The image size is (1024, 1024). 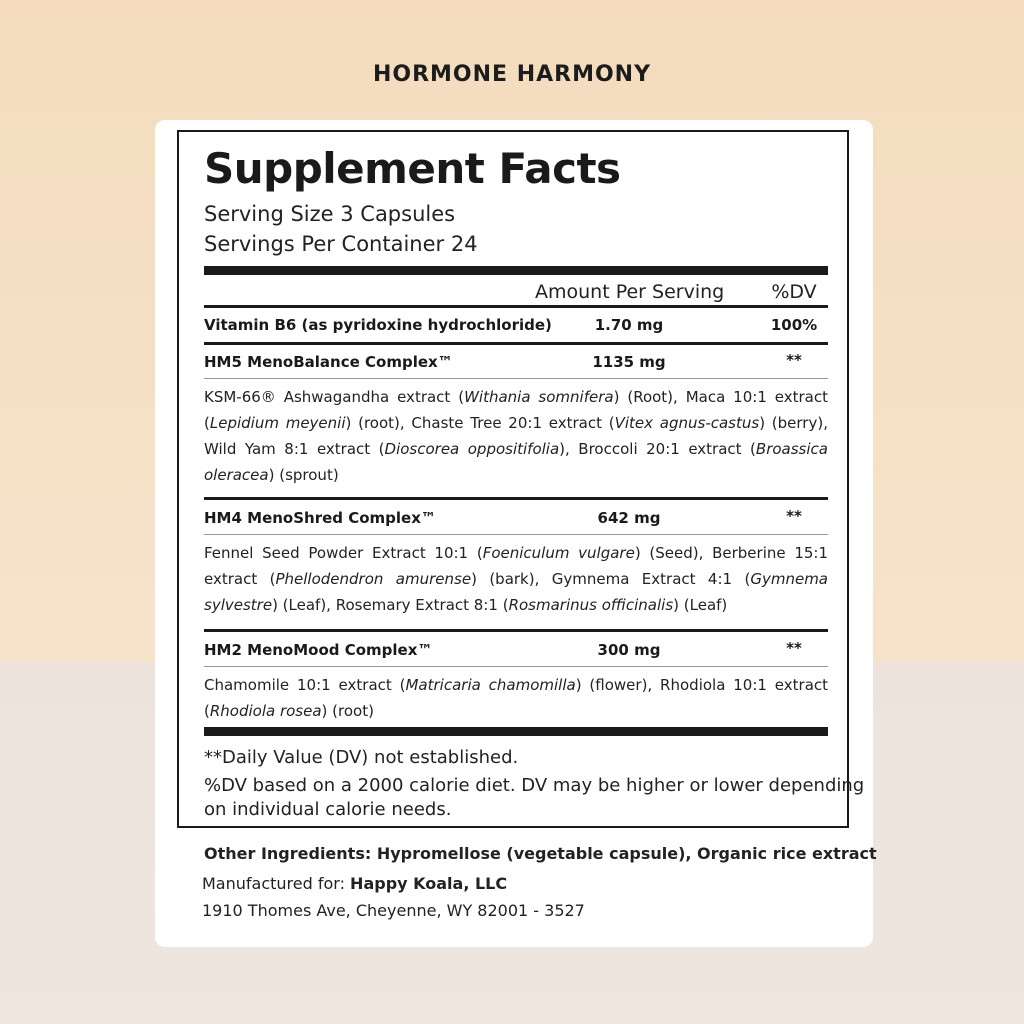 I want to click on amount-header: Amount Per Serving, so click(x=630, y=292).